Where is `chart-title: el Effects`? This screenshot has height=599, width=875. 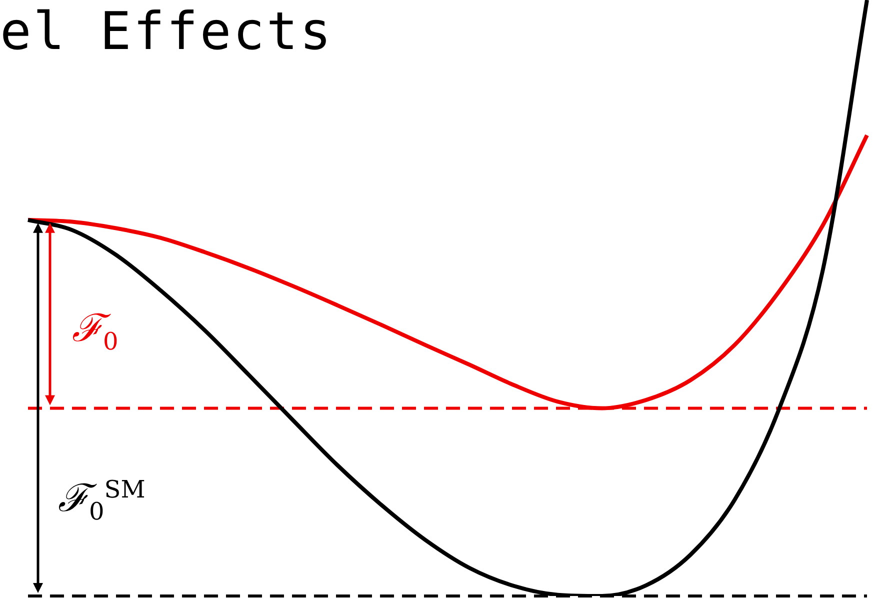 chart-title: el Effects is located at coordinates (167, 32).